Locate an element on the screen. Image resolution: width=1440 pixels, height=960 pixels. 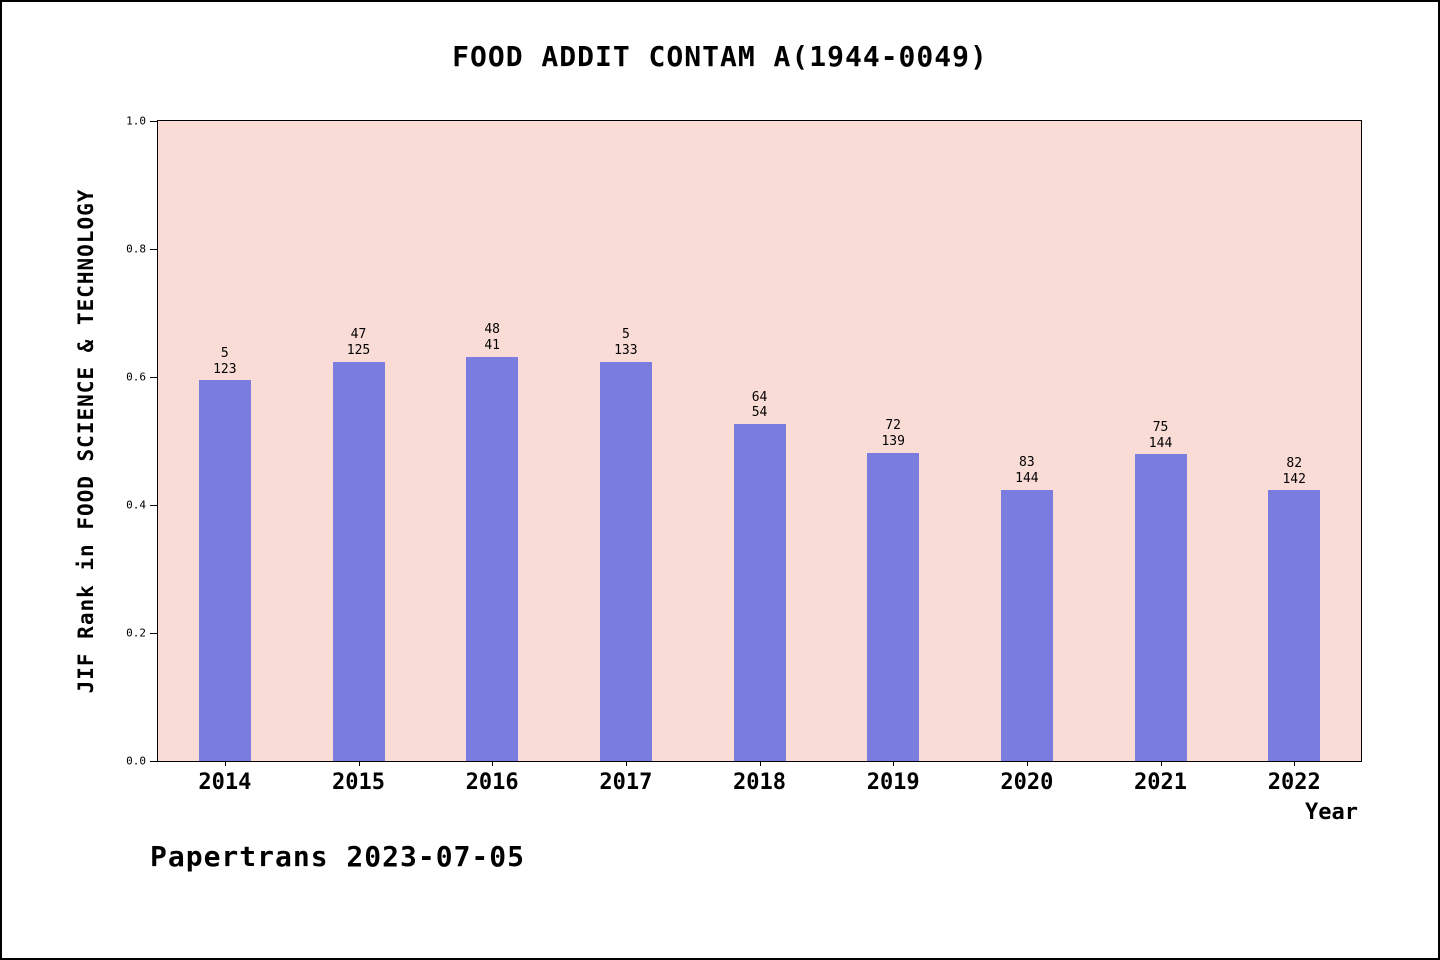
bar-value-label: 5 133 is located at coordinates (626, 343).